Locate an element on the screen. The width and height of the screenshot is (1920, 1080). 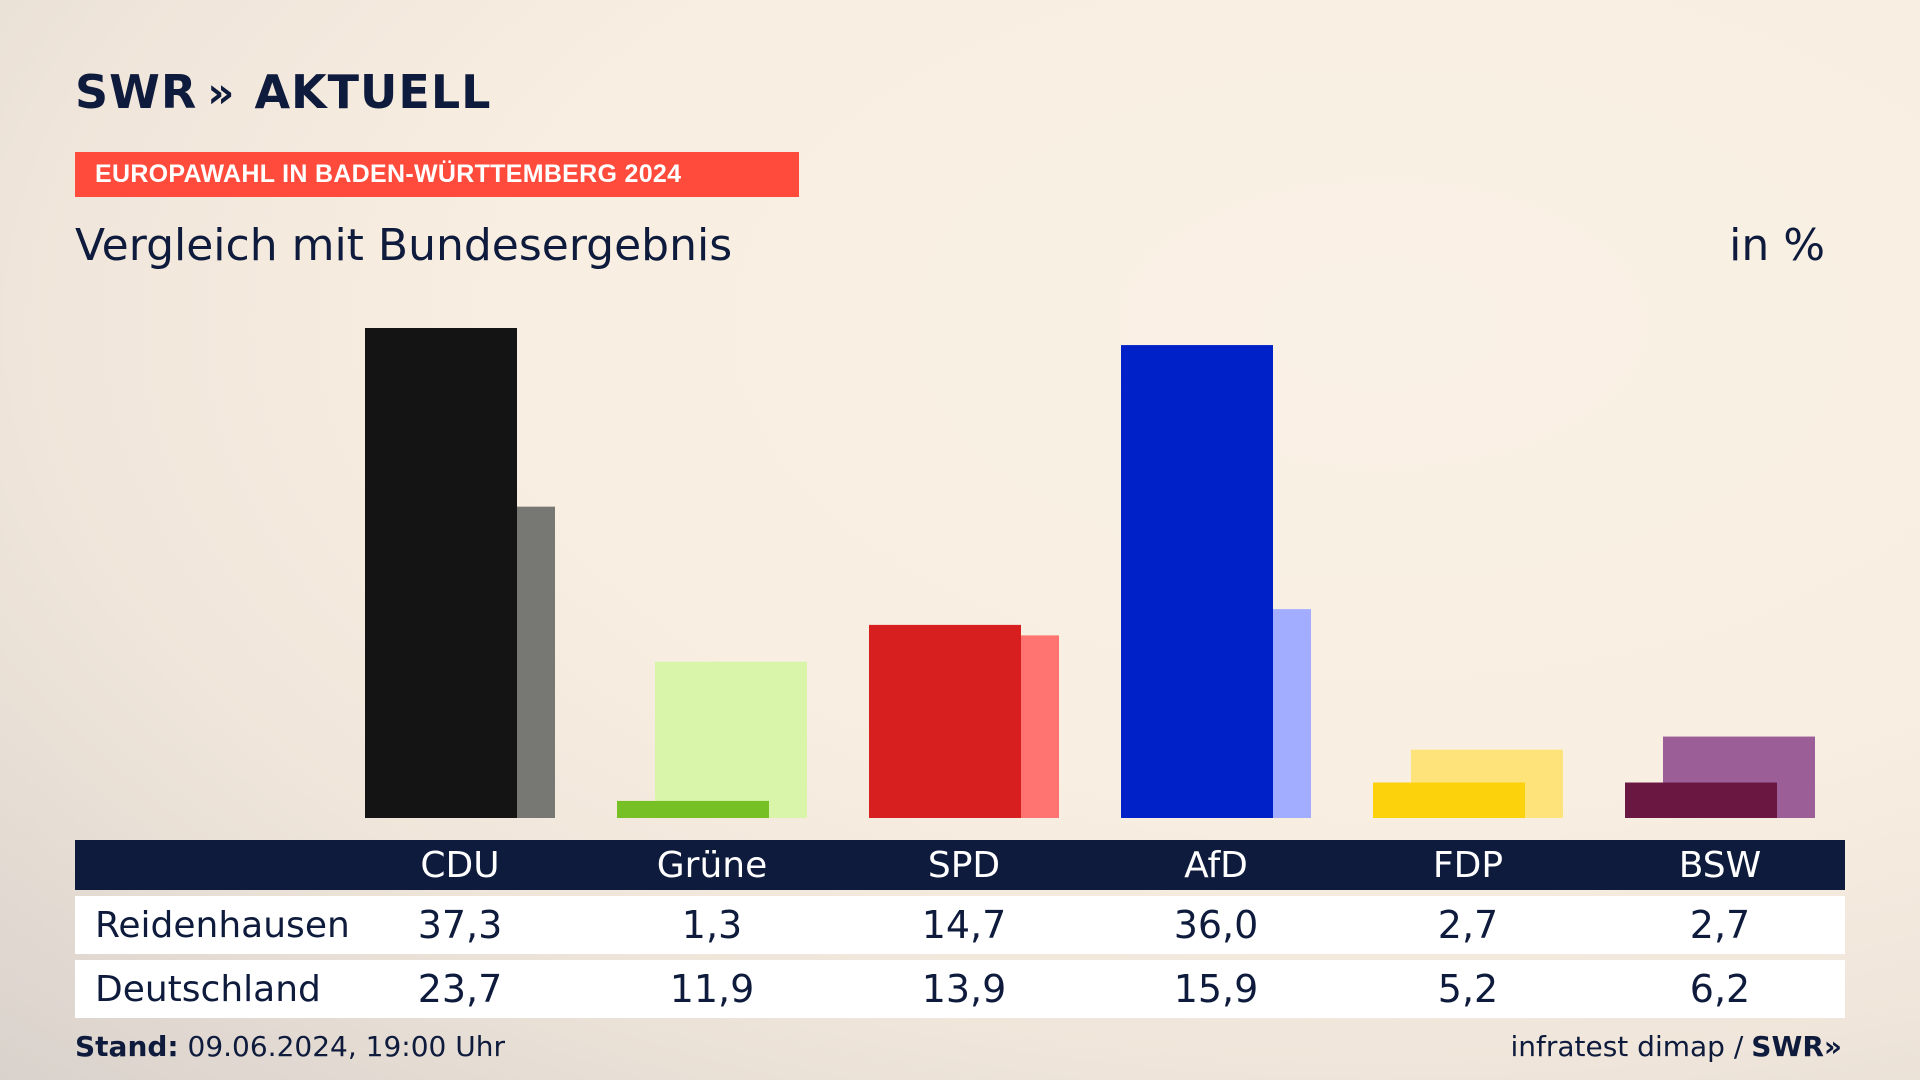
bar-reidenhausen-grüne is located at coordinates (693, 809).